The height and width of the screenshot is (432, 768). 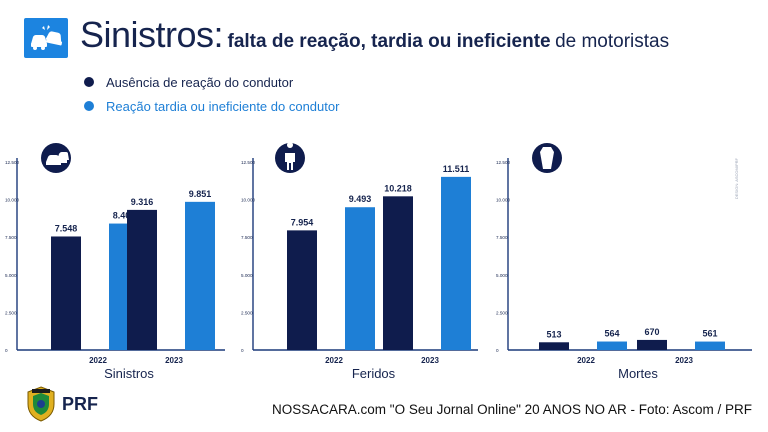 What do you see at coordinates (46, 38) in the screenshot?
I see `car-crash-icon` at bounding box center [46, 38].